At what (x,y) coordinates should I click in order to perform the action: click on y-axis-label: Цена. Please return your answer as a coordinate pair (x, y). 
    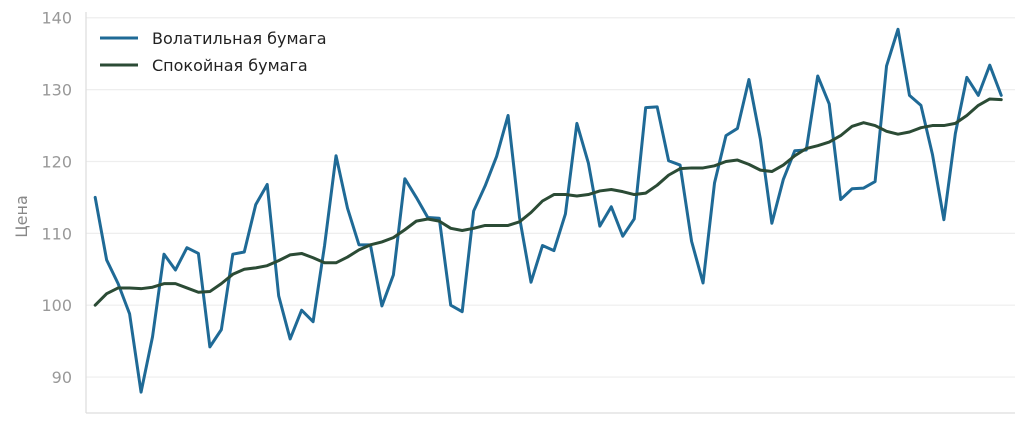
    Looking at the image, I should click on (21, 216).